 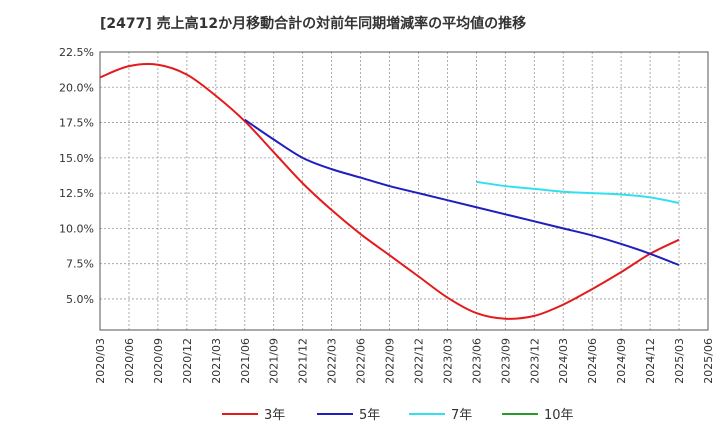 What do you see at coordinates (621, 361) in the screenshot?
I see `x-tick-label: 2024/09` at bounding box center [621, 361].